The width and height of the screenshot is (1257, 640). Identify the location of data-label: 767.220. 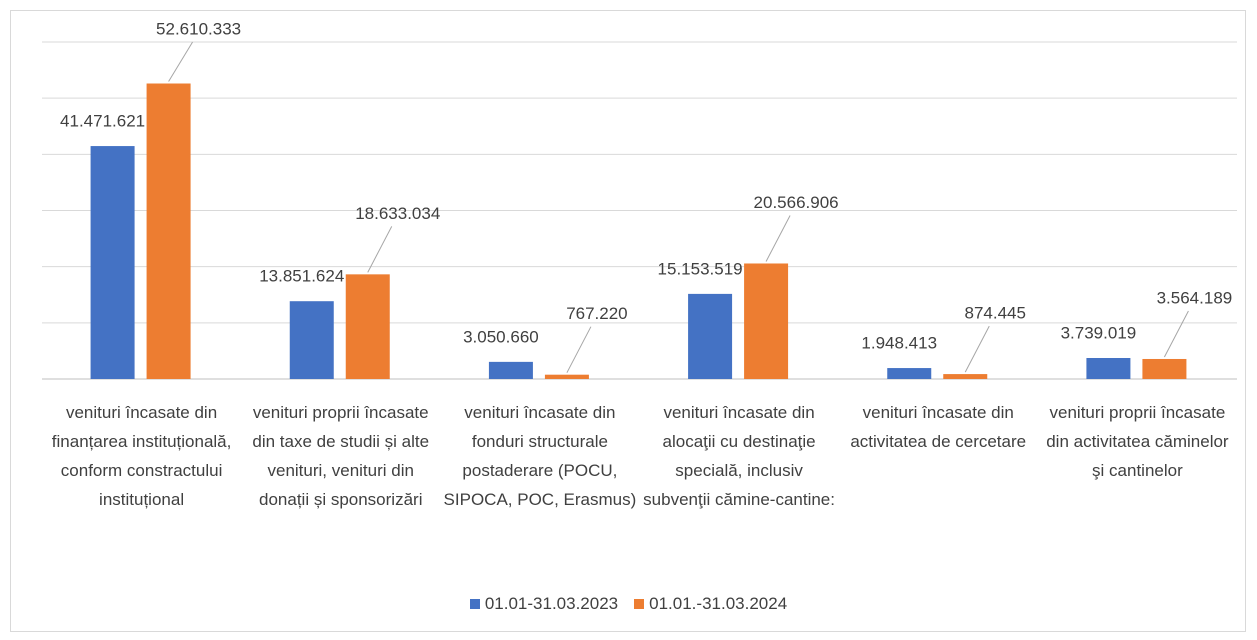
(596, 313).